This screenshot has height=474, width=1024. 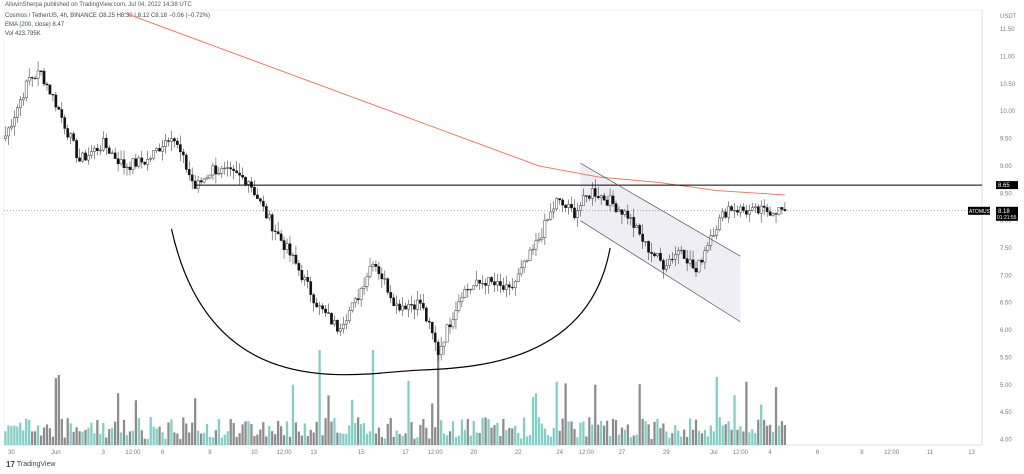 What do you see at coordinates (1006, 249) in the screenshot?
I see `y-tick-label: 7.50` at bounding box center [1006, 249].